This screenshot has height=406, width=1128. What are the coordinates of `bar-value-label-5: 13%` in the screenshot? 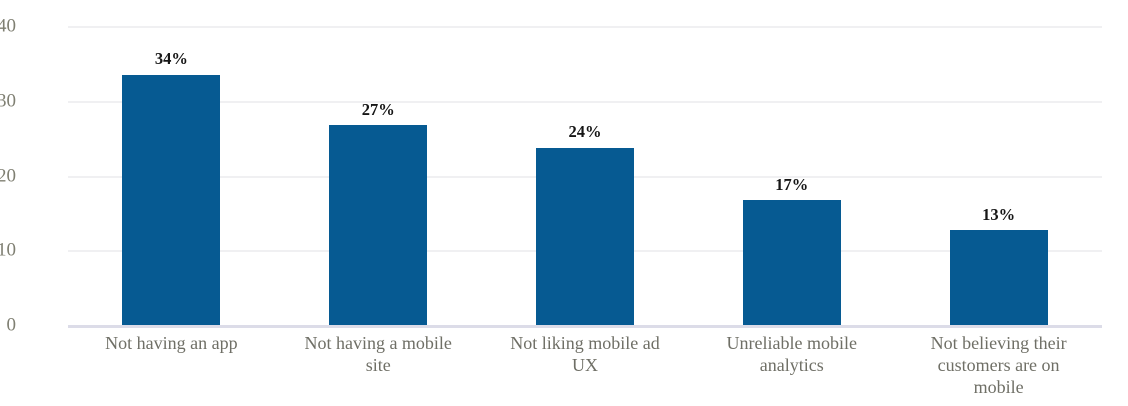 It's located at (999, 214).